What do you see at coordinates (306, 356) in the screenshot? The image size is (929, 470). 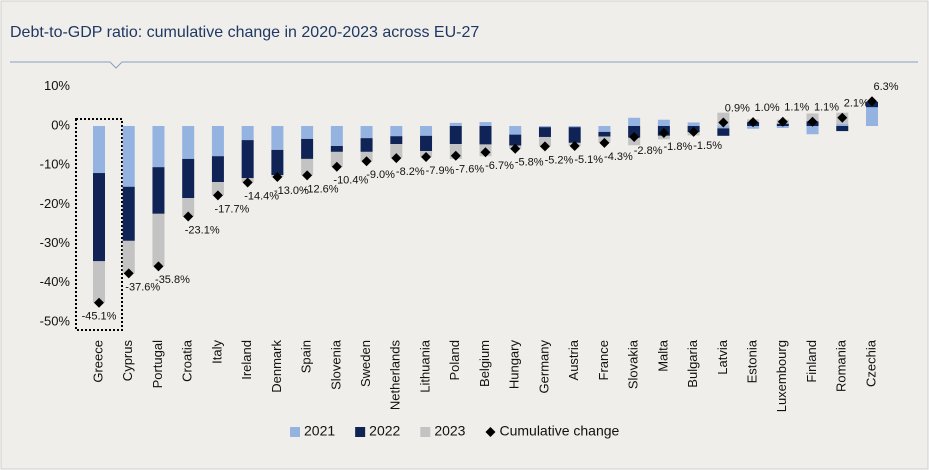 I see `x-tick-label: Spain` at bounding box center [306, 356].